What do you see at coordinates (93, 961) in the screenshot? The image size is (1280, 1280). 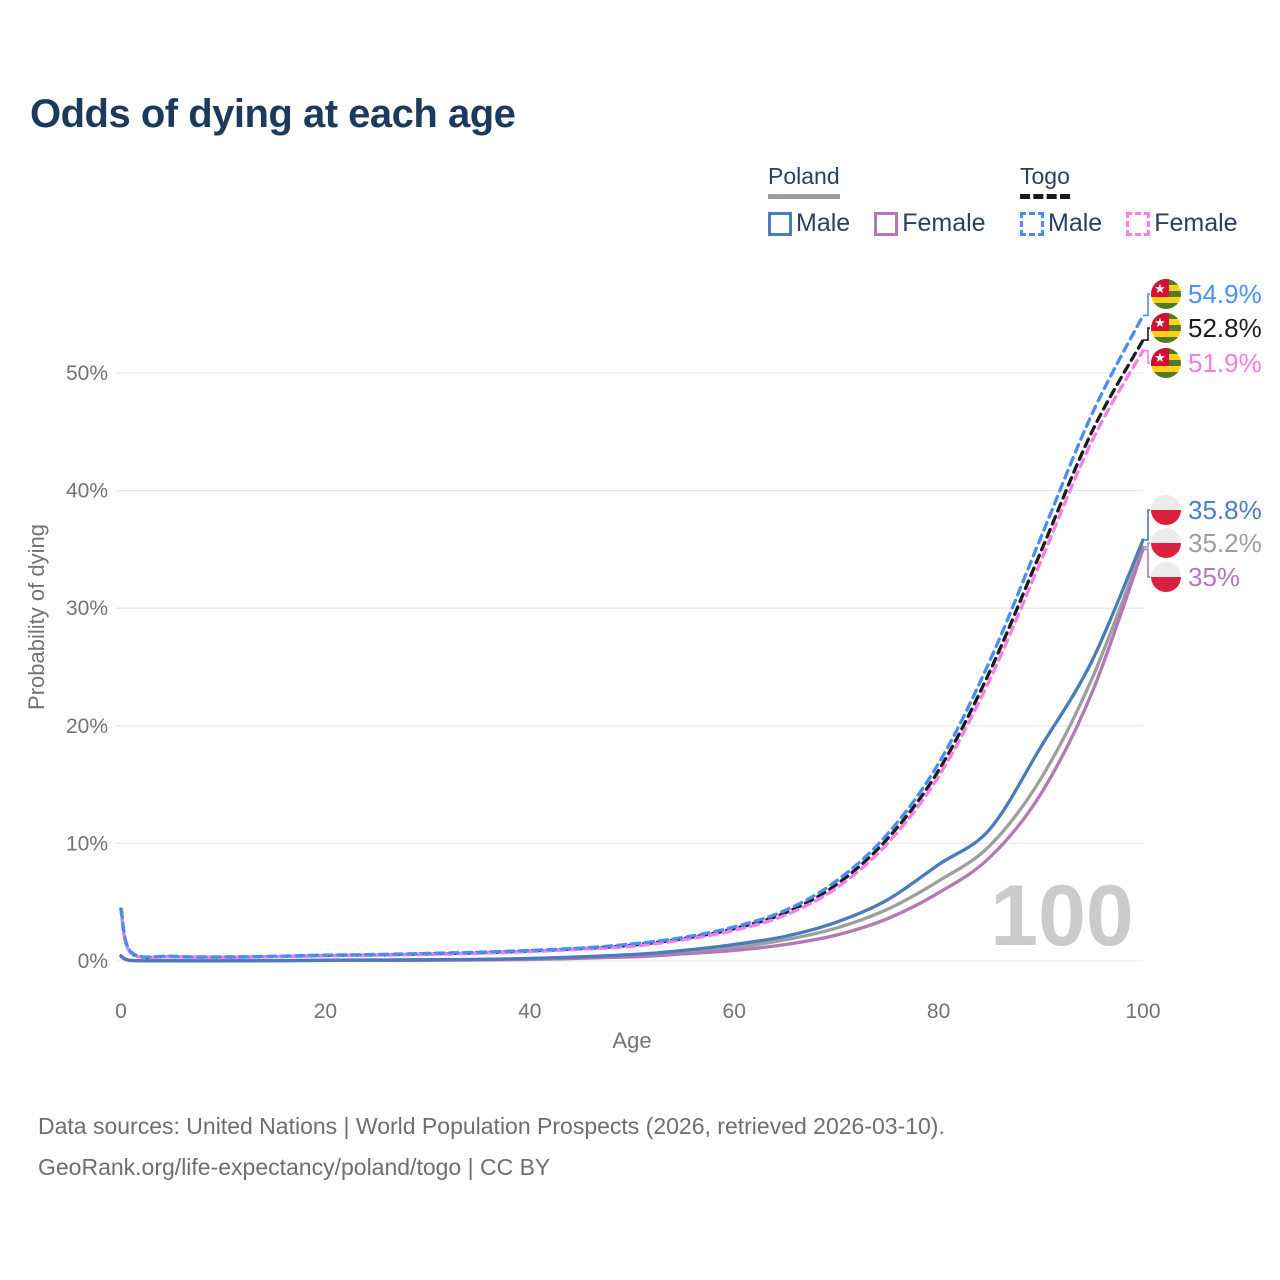 I see `y-tick-label: 0%` at bounding box center [93, 961].